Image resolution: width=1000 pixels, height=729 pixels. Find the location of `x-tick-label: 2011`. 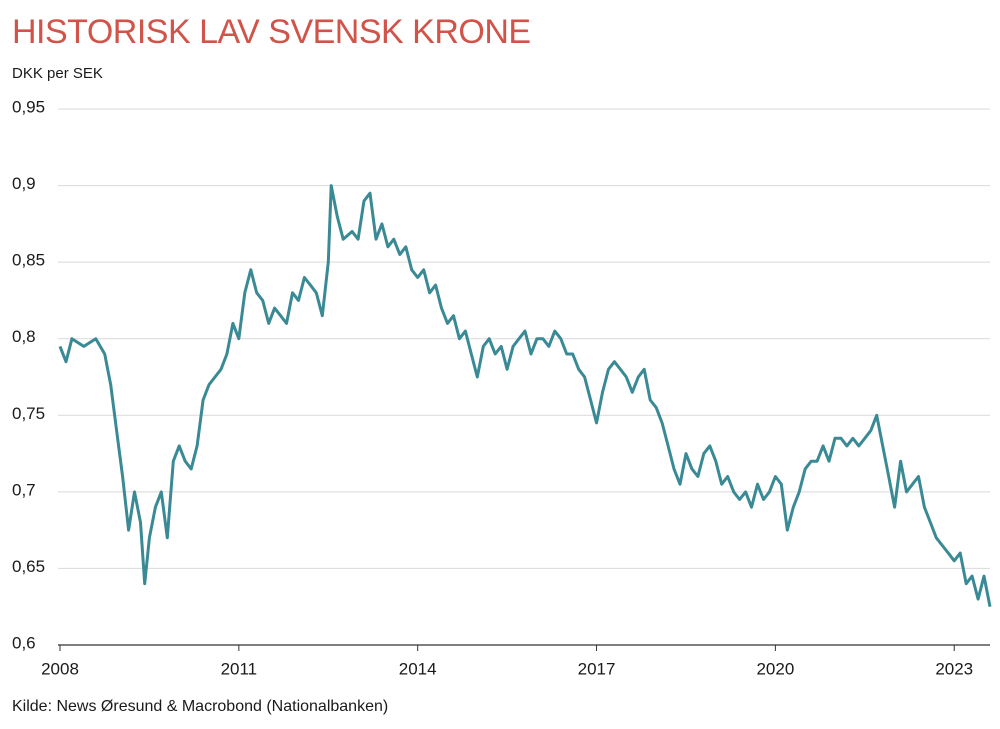

x-tick-label: 2011 is located at coordinates (239, 668).